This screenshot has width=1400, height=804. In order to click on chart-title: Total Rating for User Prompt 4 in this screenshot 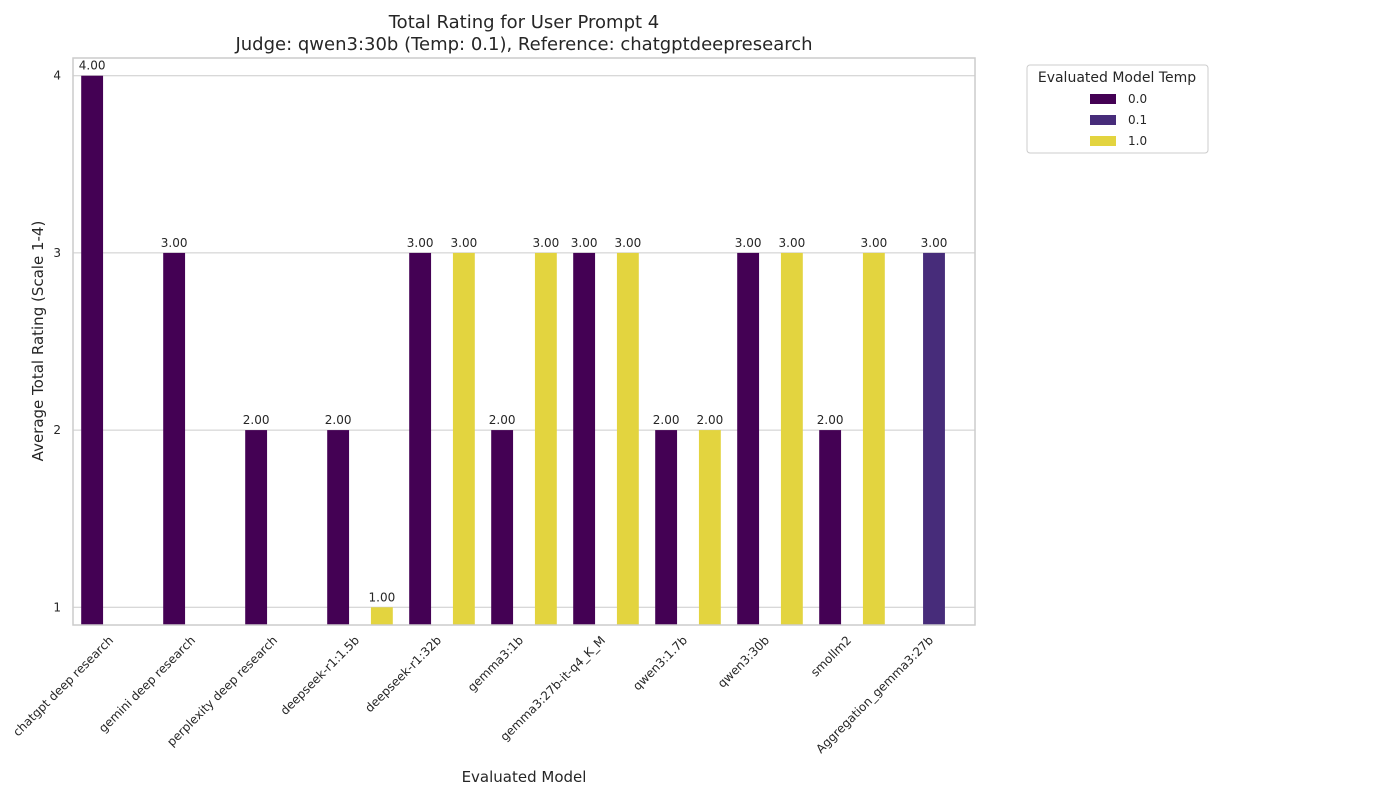, I will do `click(523, 22)`.